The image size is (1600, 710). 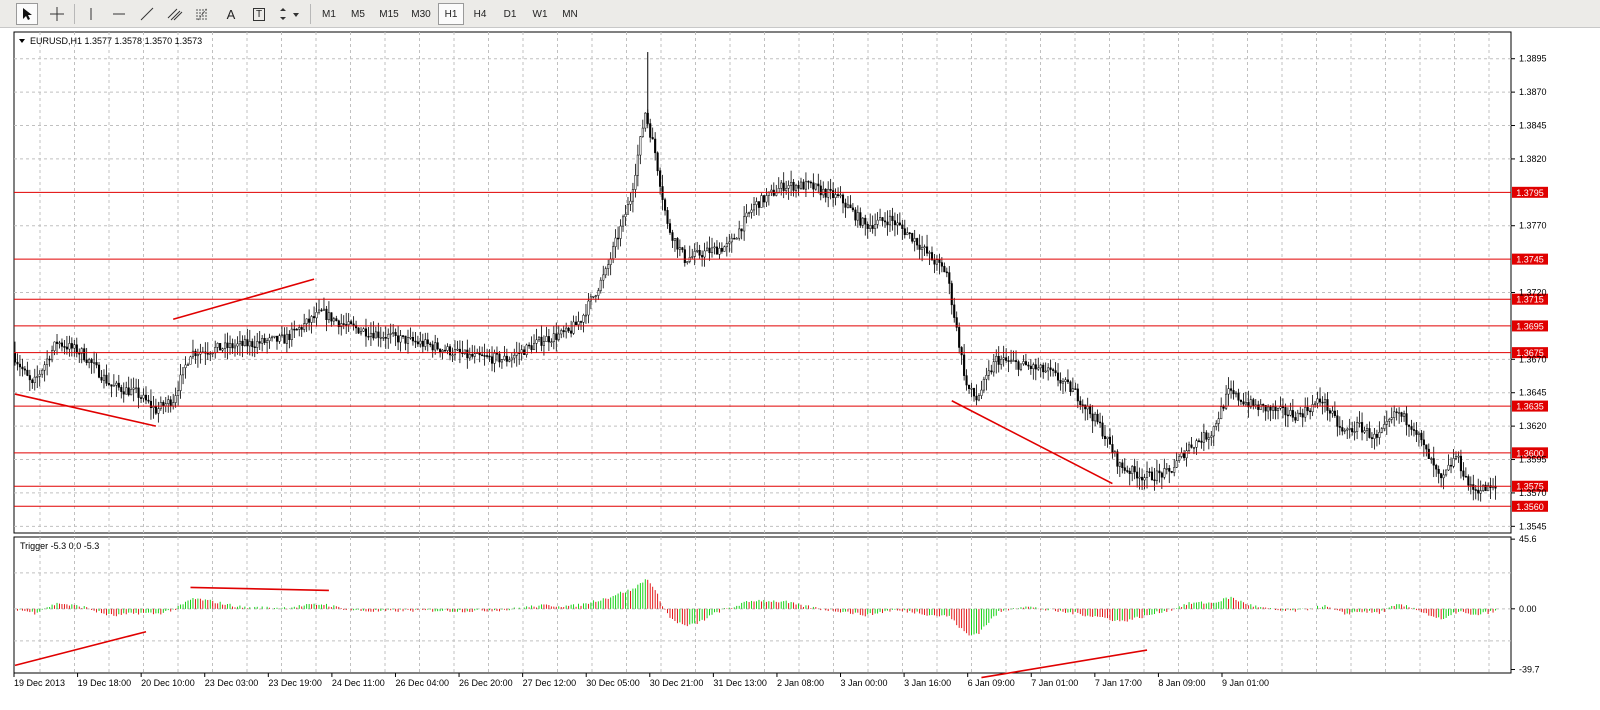 I want to click on equidistant-channel-tool, so click(x=175, y=14).